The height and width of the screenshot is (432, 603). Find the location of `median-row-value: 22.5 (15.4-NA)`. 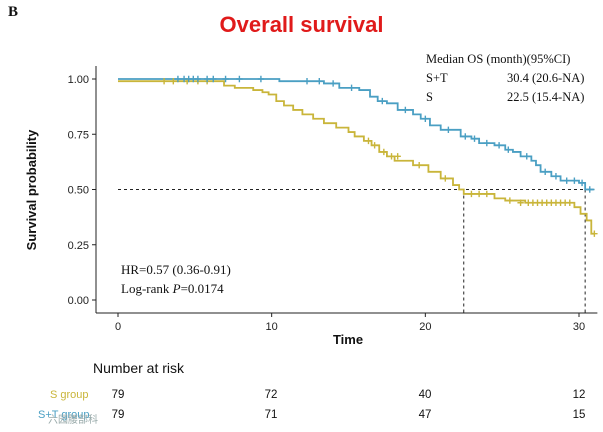

median-row-value: 22.5 (15.4-NA) is located at coordinates (546, 97).